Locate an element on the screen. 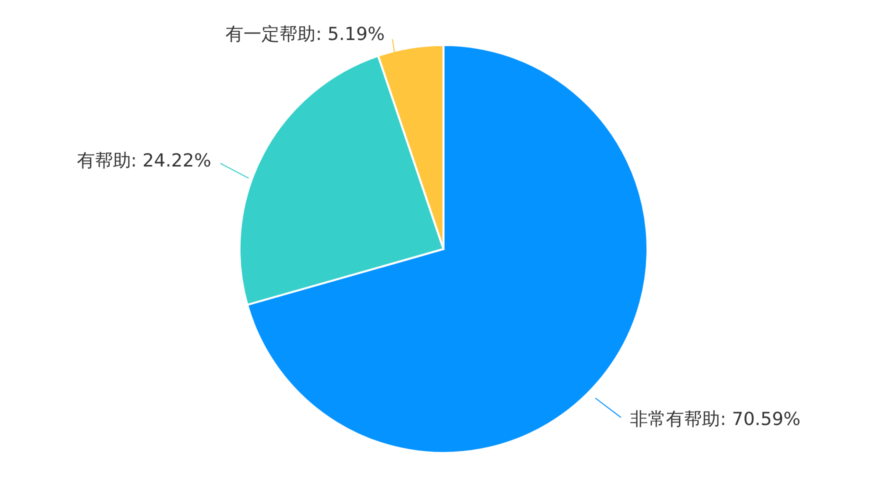 The image size is (887, 498). data-label: : 70.59% is located at coordinates (760, 419).